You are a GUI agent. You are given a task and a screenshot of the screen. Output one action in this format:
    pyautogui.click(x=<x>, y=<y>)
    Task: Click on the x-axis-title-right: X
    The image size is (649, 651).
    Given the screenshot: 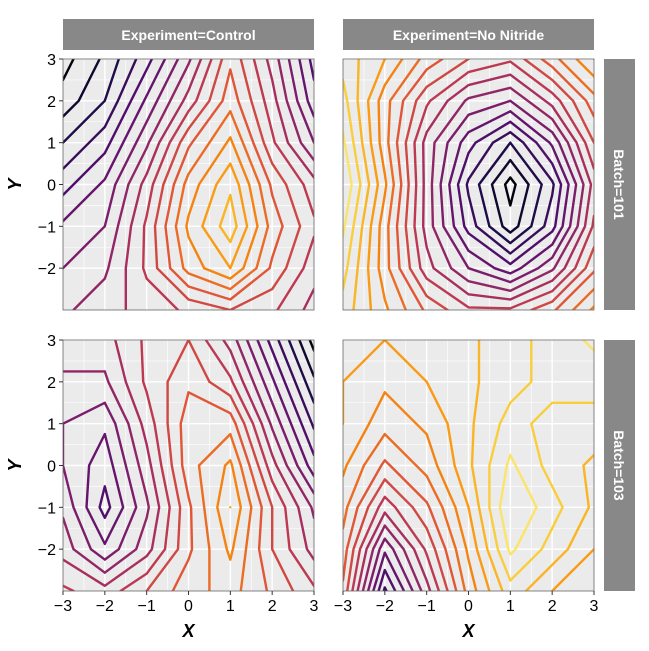 What is the action you would take?
    pyautogui.click(x=468, y=631)
    